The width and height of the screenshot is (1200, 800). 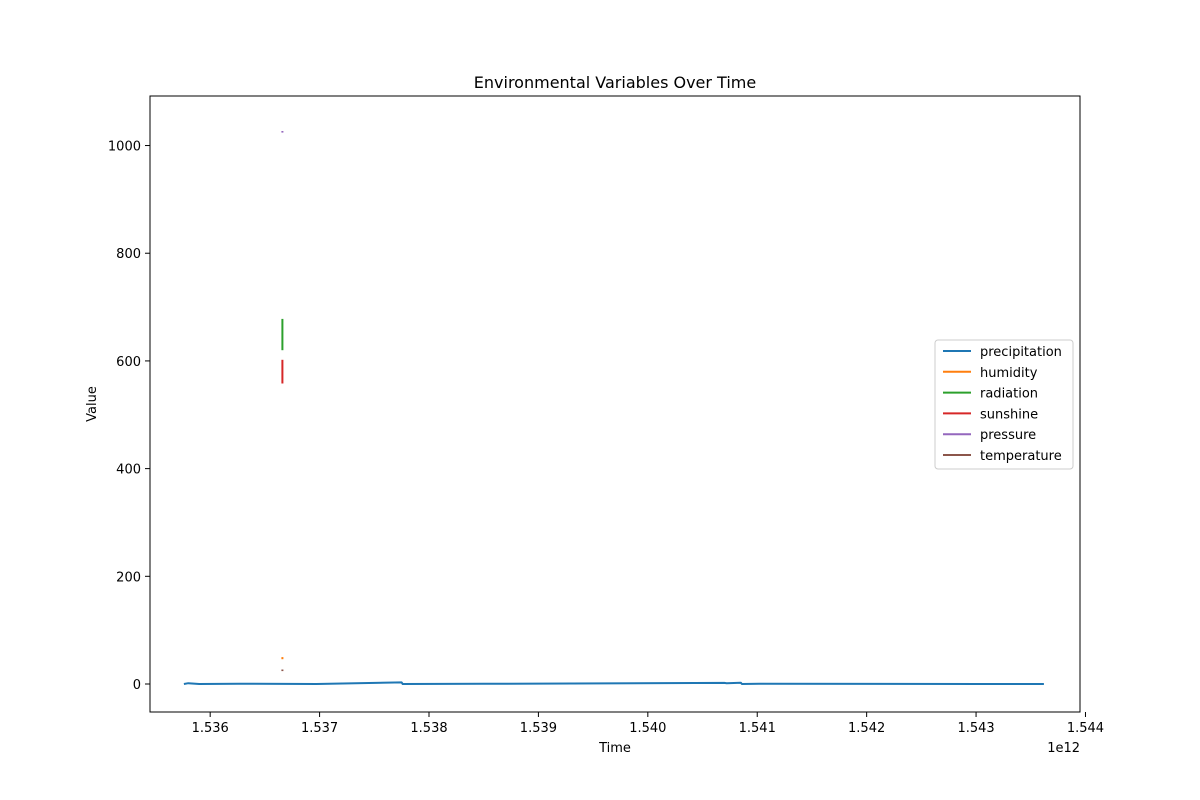 I want to click on y-tick-label: 1000, so click(x=124, y=147).